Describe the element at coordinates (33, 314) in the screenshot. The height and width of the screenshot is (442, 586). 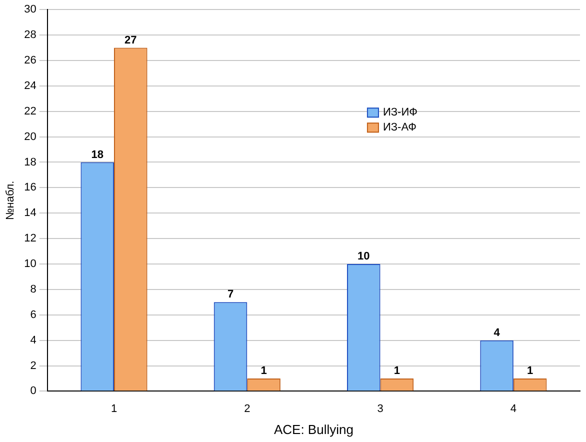
I see `y-tick-label: 6` at that location.